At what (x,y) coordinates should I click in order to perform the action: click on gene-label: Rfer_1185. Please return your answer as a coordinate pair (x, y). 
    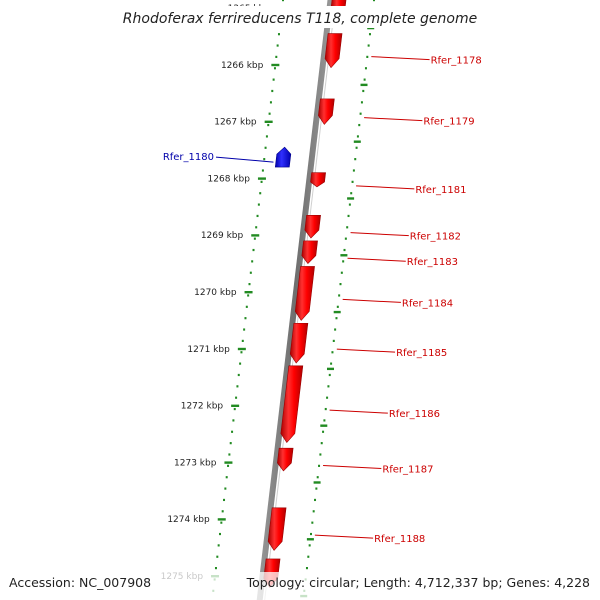
    Looking at the image, I should click on (421, 353).